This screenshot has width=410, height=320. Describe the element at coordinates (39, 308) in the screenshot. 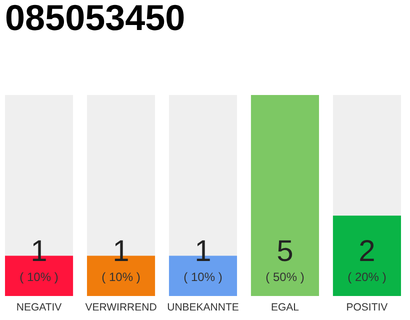

I see `x-tick-label: NEGATIV` at that location.